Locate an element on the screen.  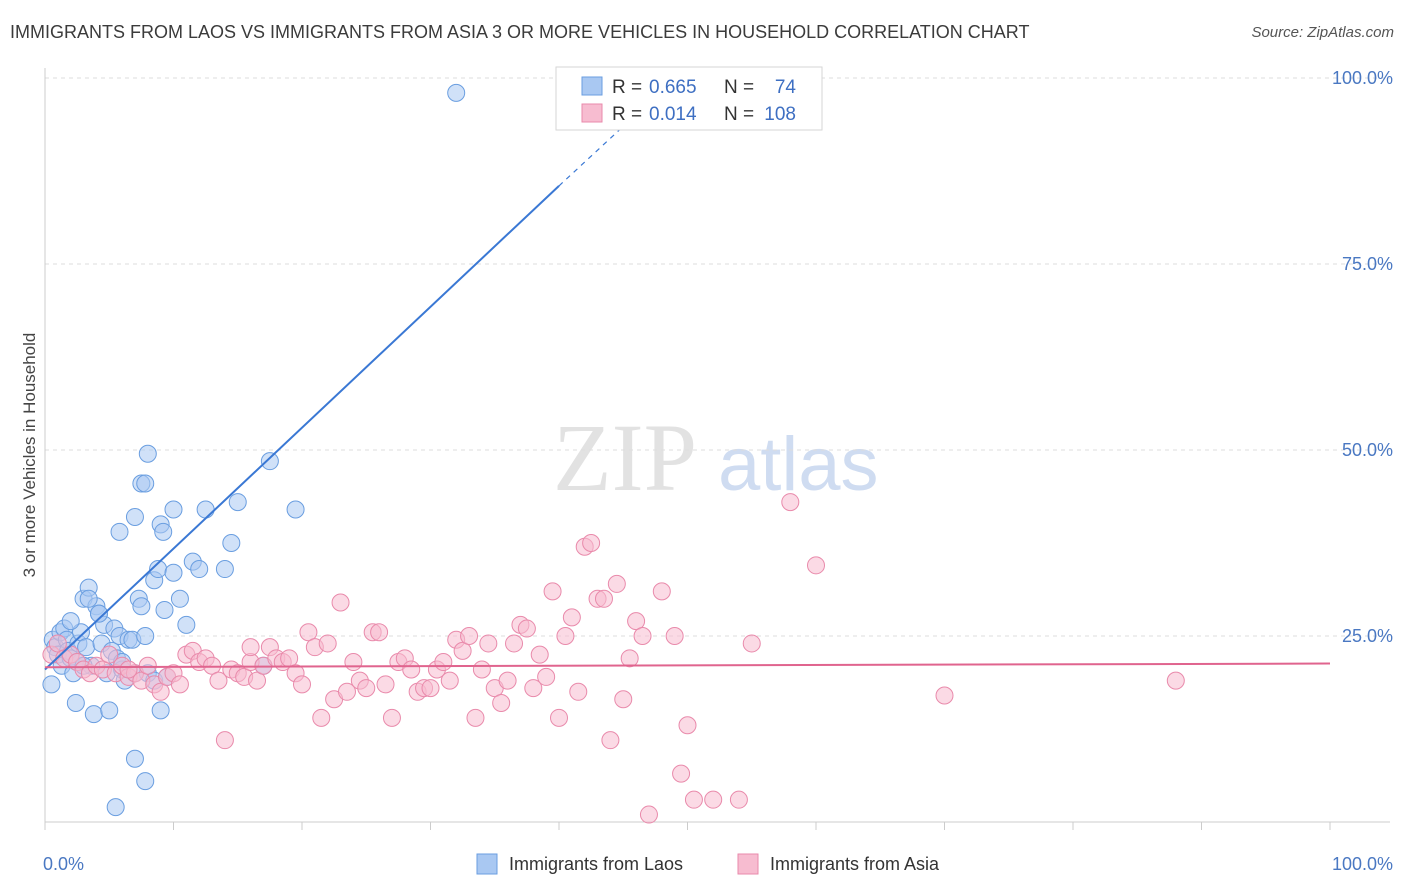
legend-swatch-asia is located at coordinates (748, 864).